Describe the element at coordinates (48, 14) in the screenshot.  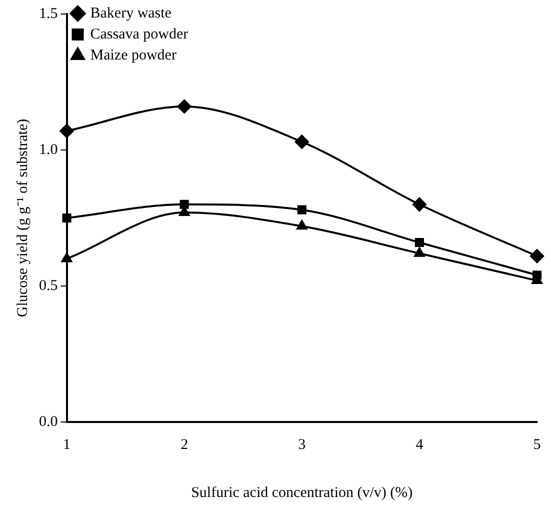
I see `y-tick-label: 1.5` at that location.